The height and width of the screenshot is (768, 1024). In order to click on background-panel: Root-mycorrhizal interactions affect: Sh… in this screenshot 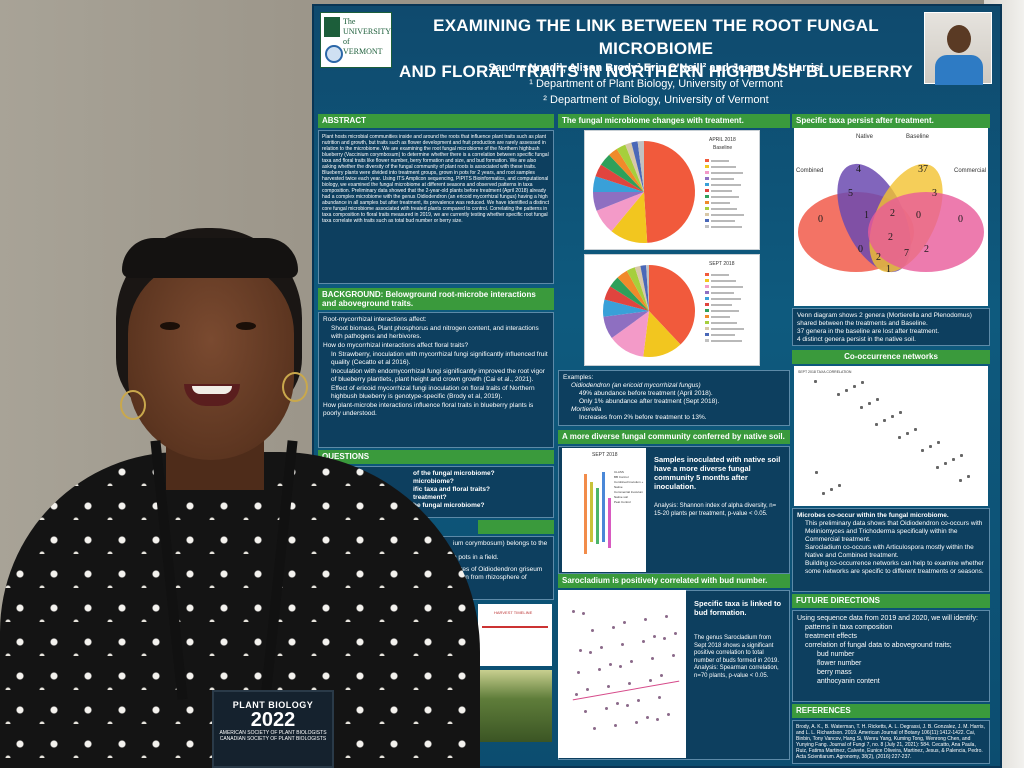, I will do `click(436, 380)`.